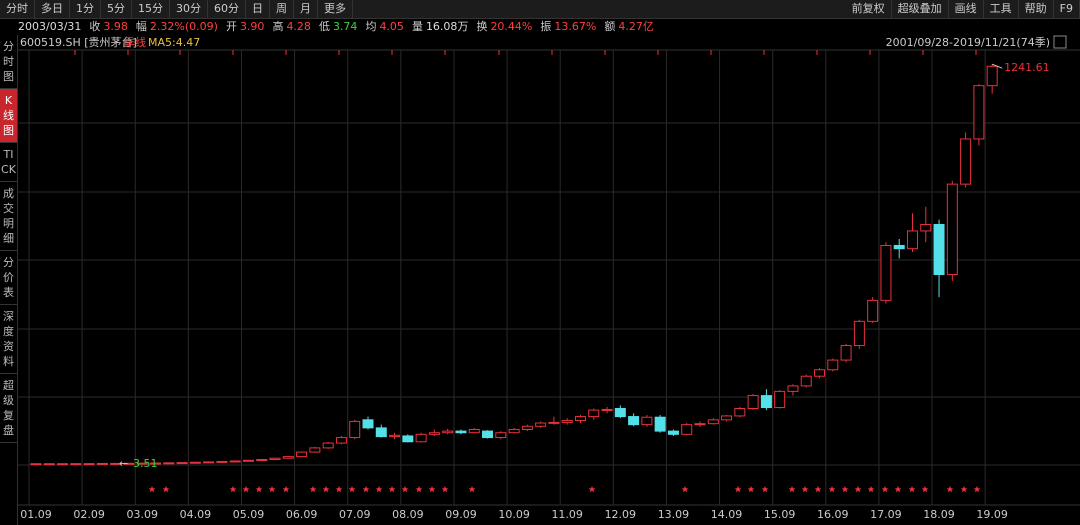  What do you see at coordinates (85, 9) in the screenshot?
I see `period-button: 1分` at bounding box center [85, 9].